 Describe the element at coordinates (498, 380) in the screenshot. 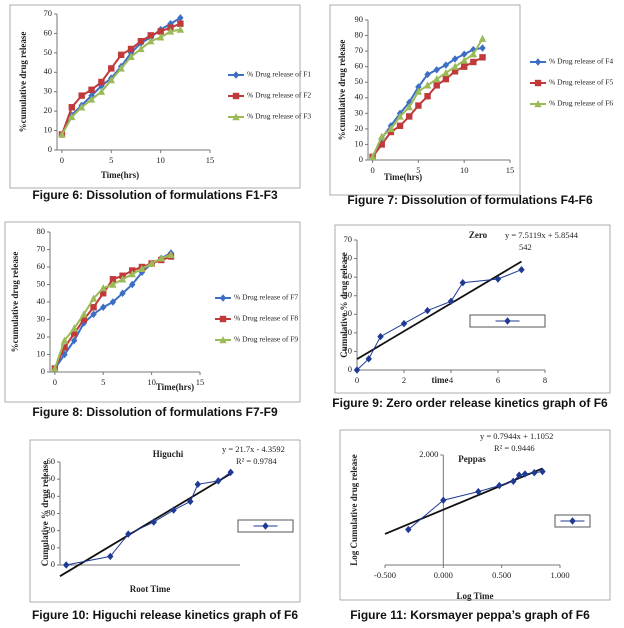

I see `x-tick-label: 6` at that location.